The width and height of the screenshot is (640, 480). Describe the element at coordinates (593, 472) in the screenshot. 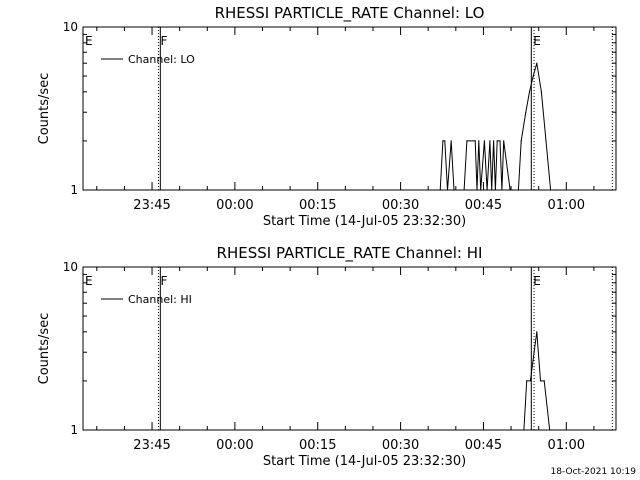

I see `footer-timestamp: 18-Oct-2021 10:19` at that location.